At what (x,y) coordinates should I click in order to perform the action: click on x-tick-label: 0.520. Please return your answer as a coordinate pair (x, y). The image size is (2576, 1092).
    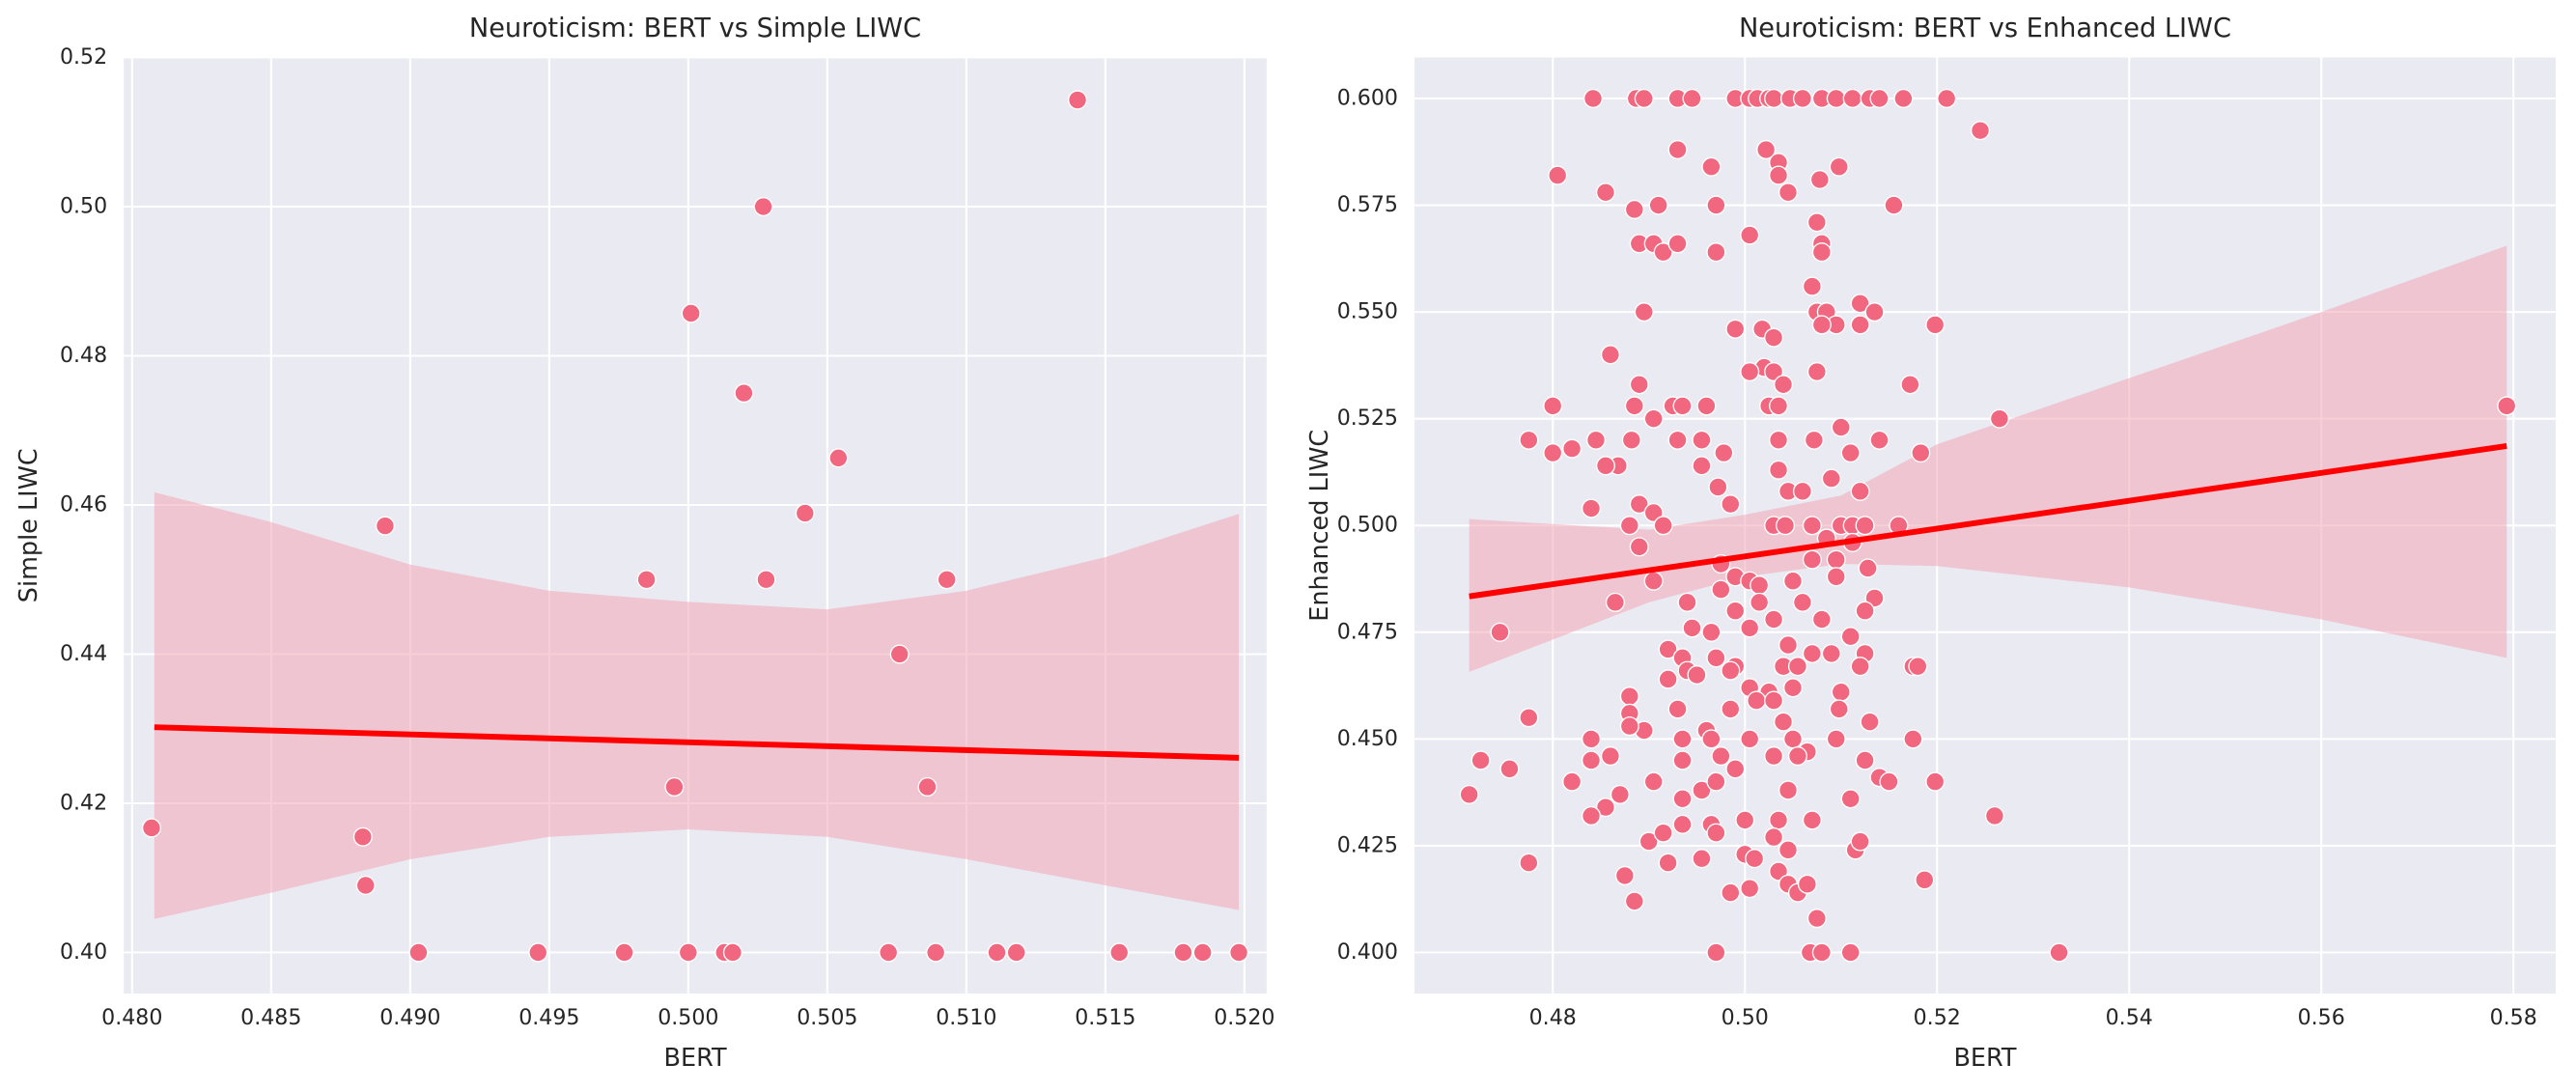
    Looking at the image, I should click on (1244, 1018).